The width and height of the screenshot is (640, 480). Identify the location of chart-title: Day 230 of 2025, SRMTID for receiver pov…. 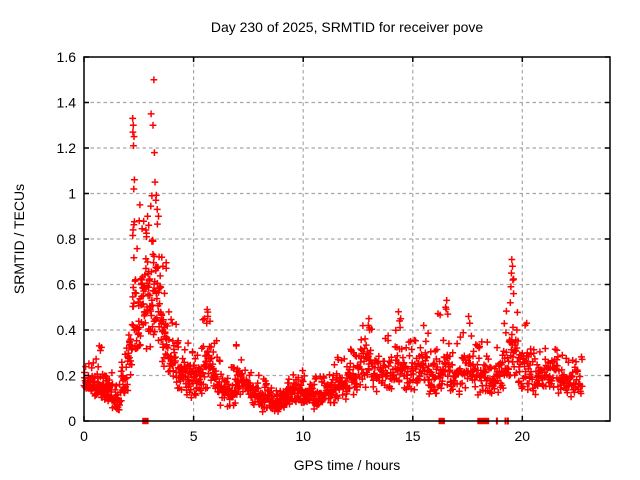
(347, 27).